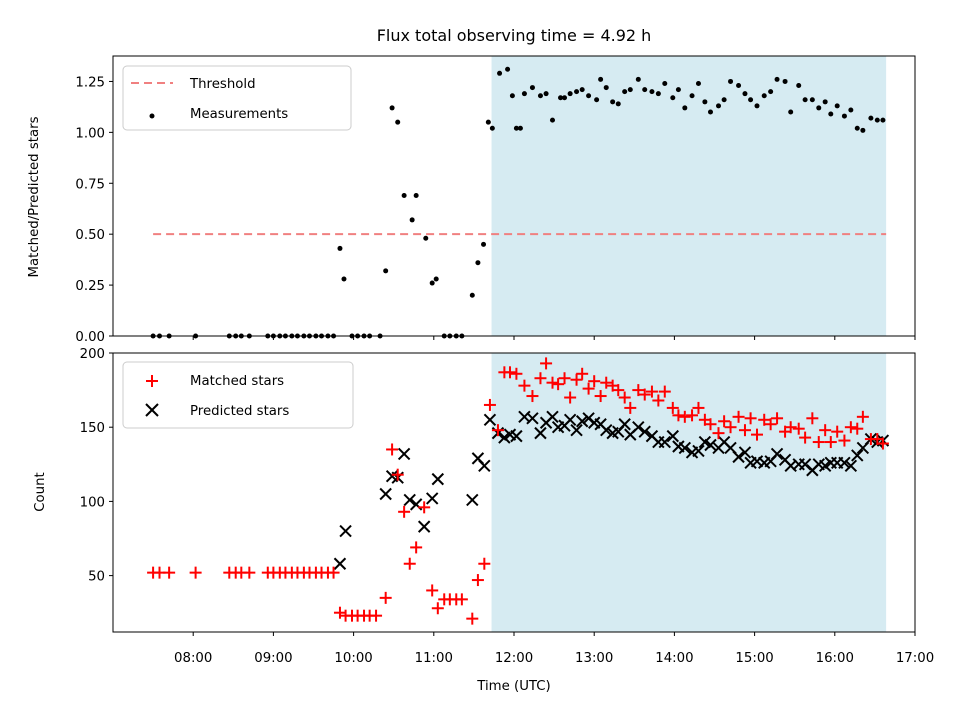 The height and width of the screenshot is (720, 960). Describe the element at coordinates (513, 686) in the screenshot. I see `x-axis-label: Time (UTC)` at that location.